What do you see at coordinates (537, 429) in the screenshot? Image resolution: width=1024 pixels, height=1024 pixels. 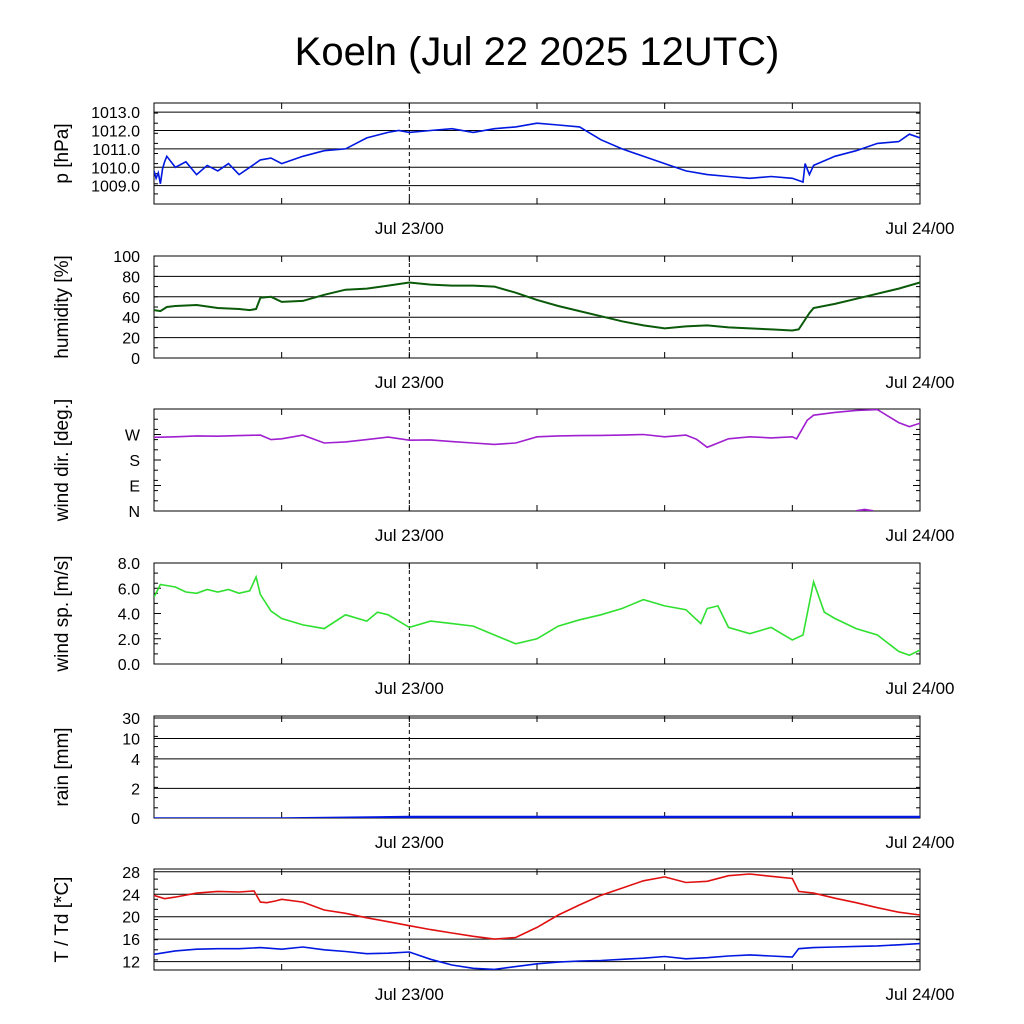 I see `wind_dir-line` at bounding box center [537, 429].